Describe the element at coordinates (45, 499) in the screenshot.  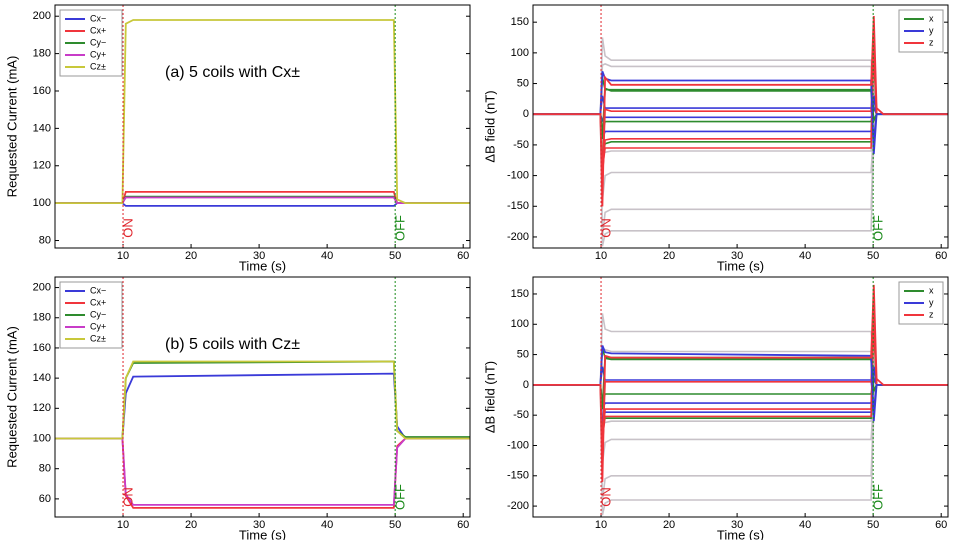
I see `y-tick-label: 60` at that location.